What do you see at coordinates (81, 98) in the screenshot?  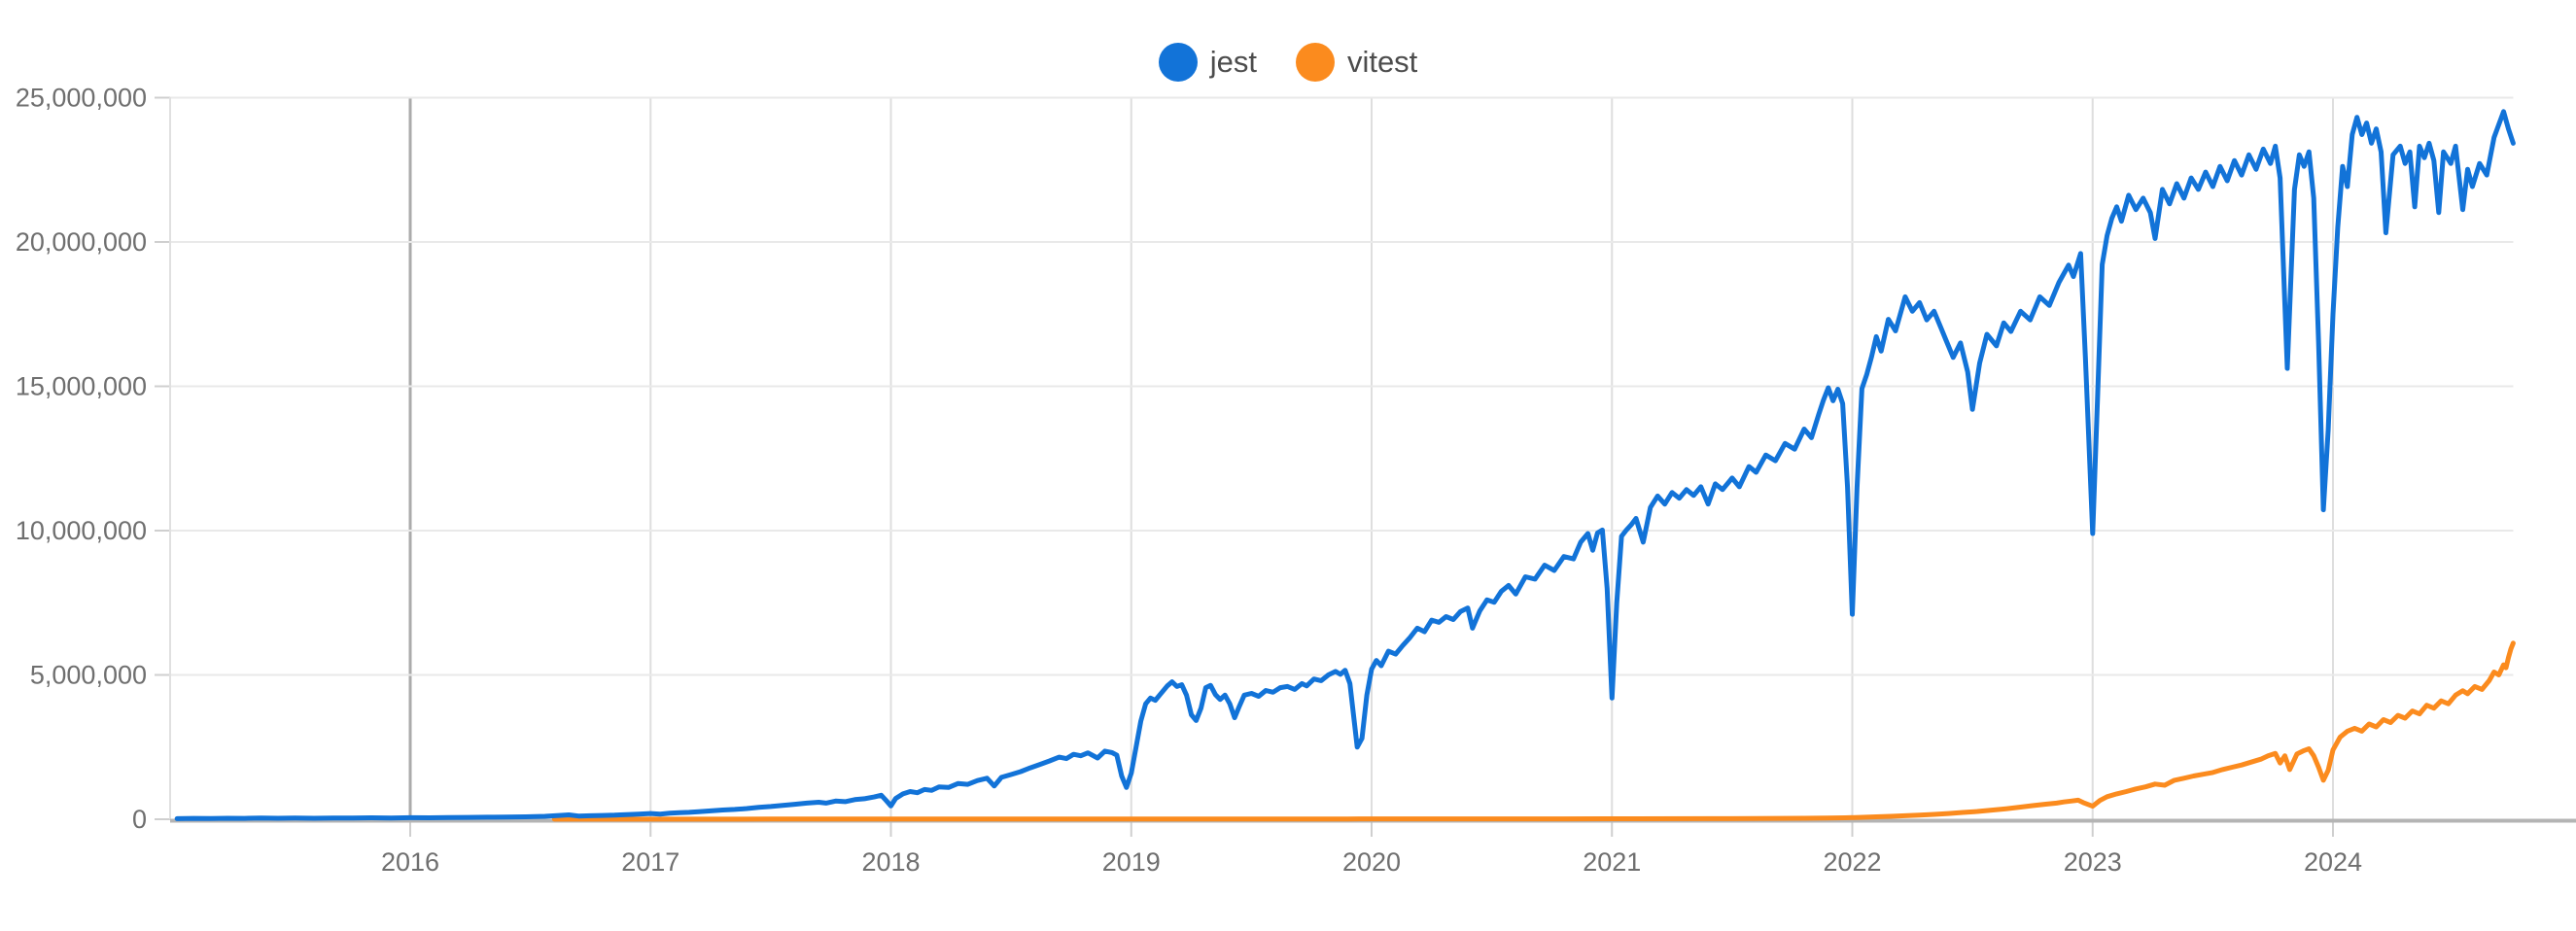 I see `y-tick-label-25000000: 25,000,000` at bounding box center [81, 98].